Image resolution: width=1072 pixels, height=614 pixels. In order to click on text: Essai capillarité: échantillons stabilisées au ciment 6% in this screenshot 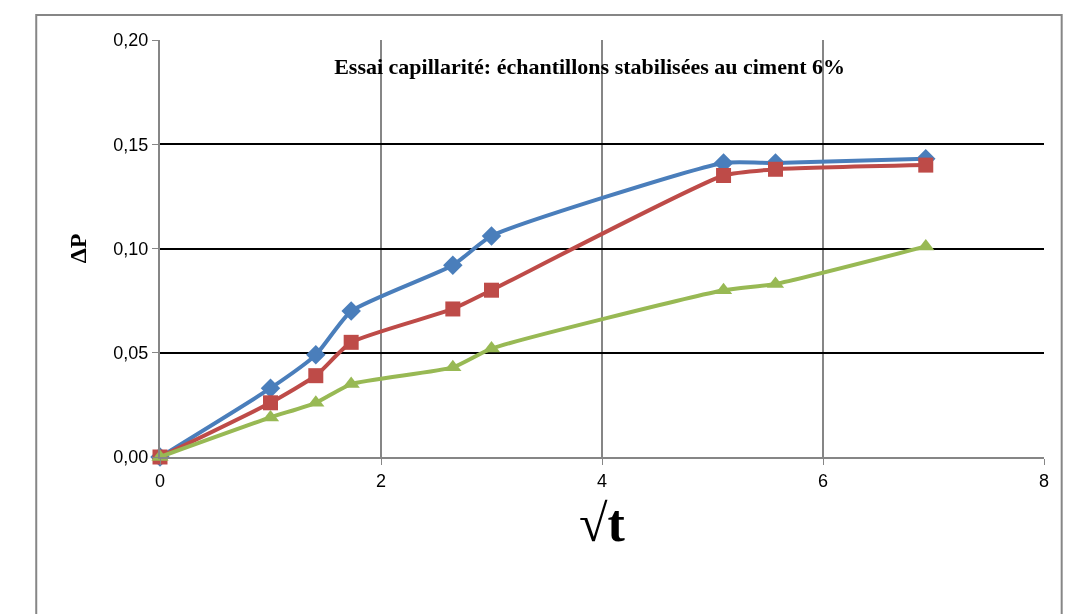, I will do `click(590, 66)`.